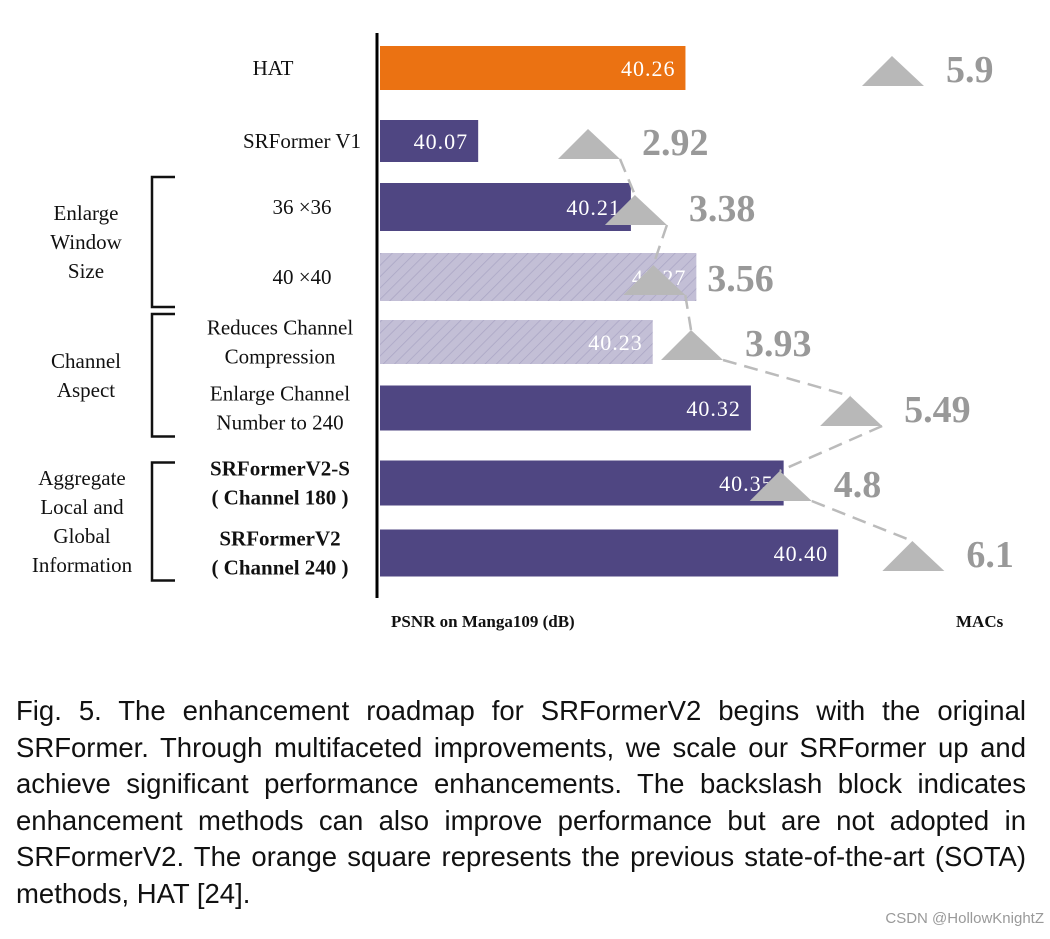 The width and height of the screenshot is (1050, 939). What do you see at coordinates (82, 565) in the screenshot?
I see `group-label: Information` at bounding box center [82, 565].